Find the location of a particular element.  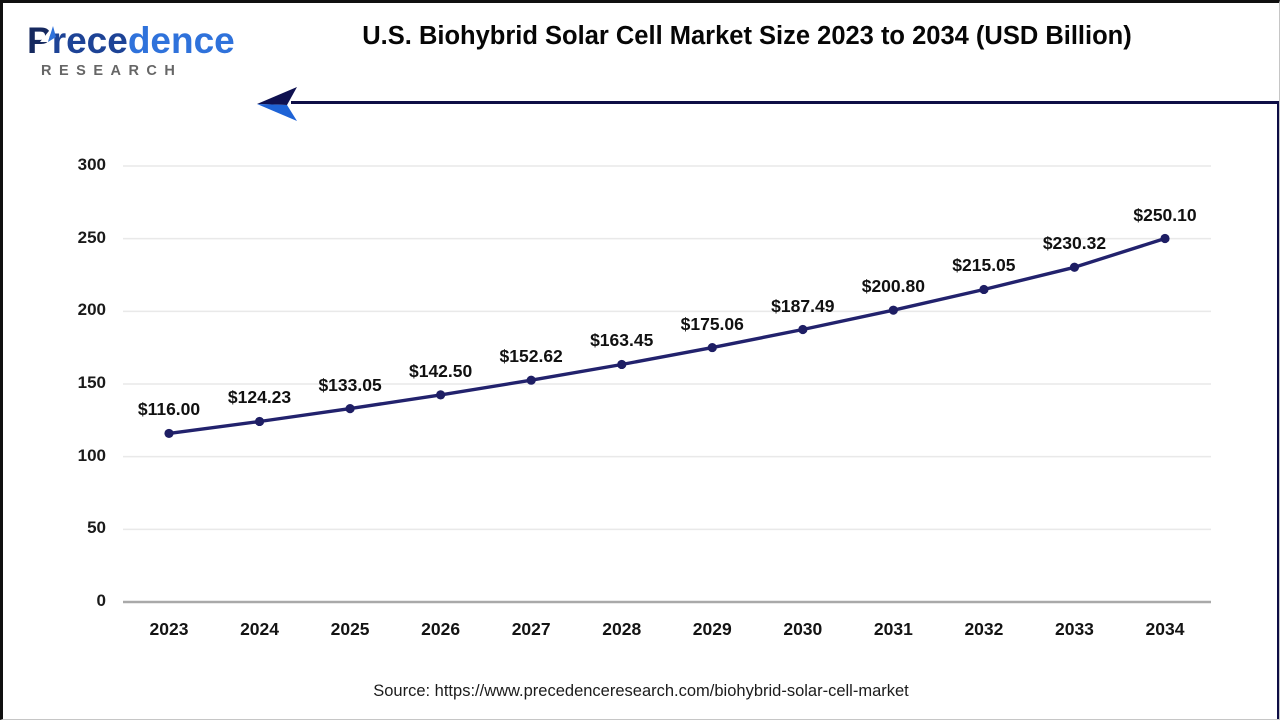

logo-name-end: dence is located at coordinates (181, 40).